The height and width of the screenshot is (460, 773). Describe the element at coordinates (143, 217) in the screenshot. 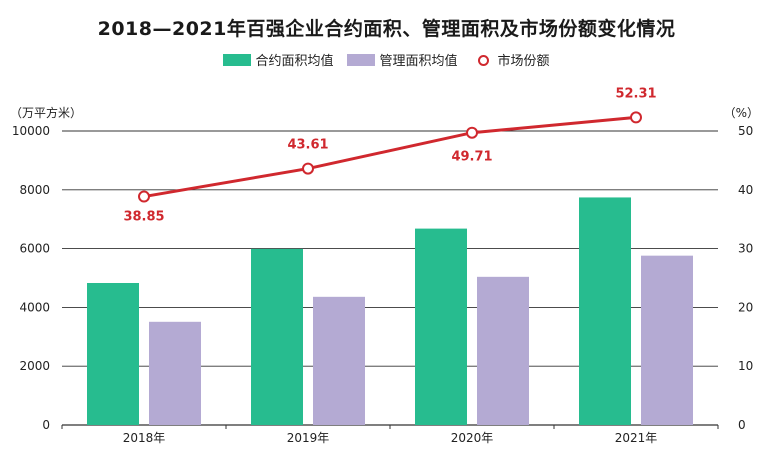

I see `share-data-label: 38.85` at that location.